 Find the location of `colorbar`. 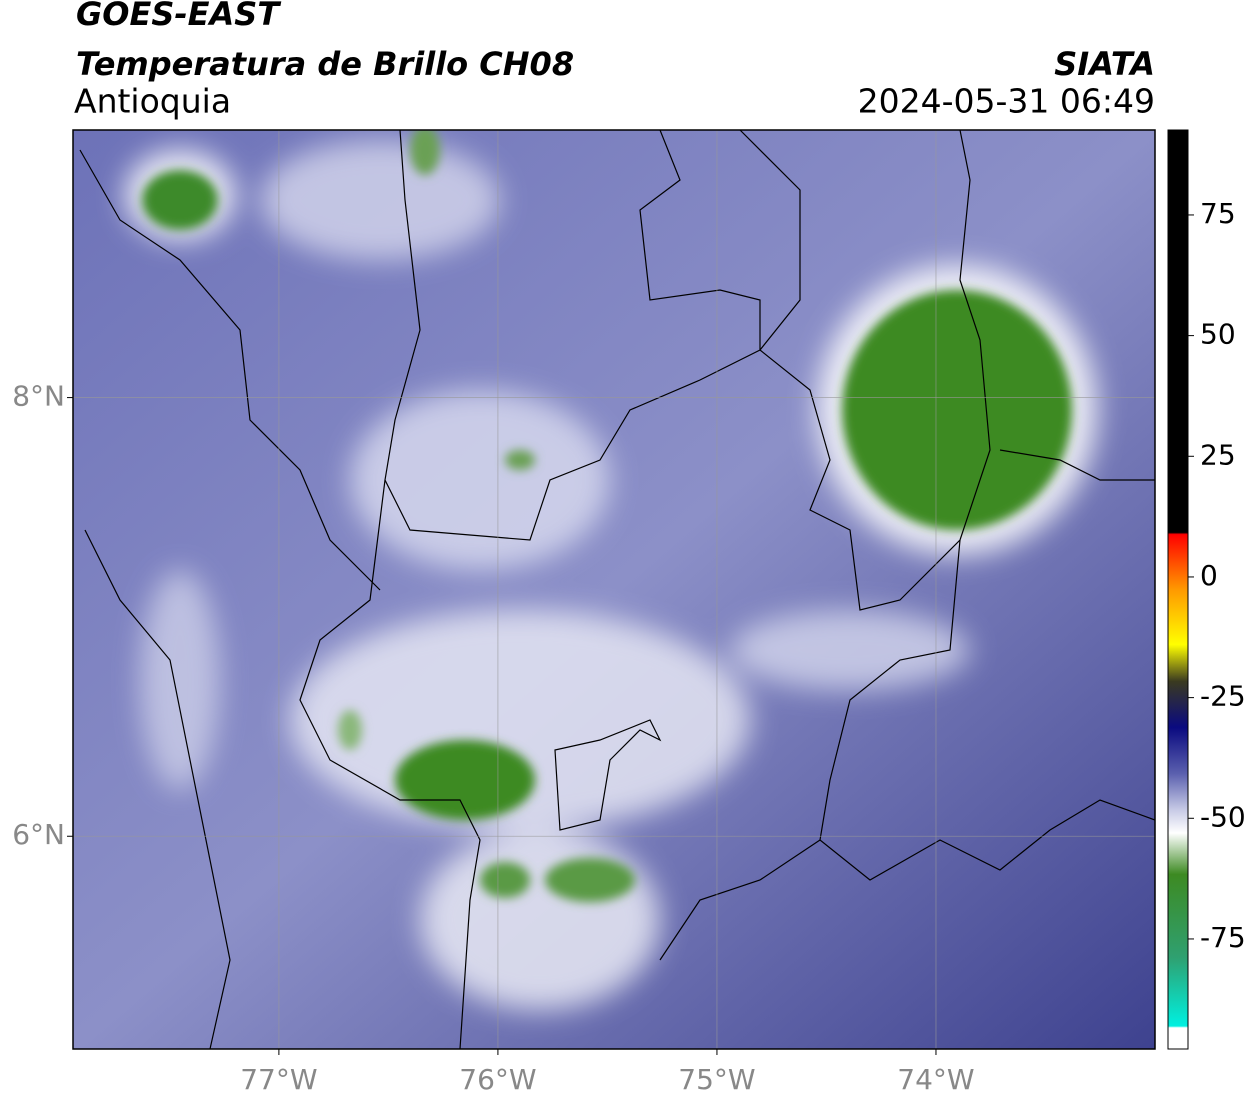

colorbar is located at coordinates (1178, 589).